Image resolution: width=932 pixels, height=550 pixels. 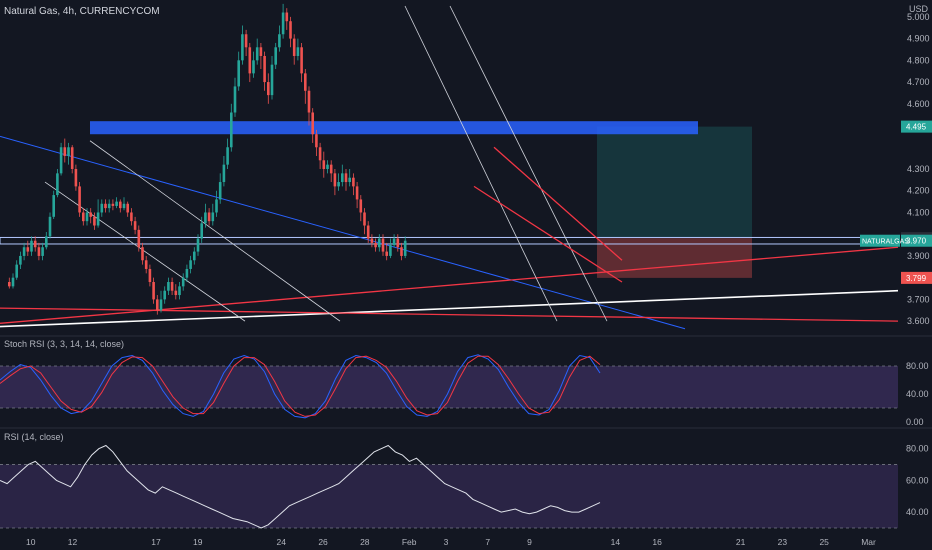 I want to click on white-trendline, so click(x=449, y=308).